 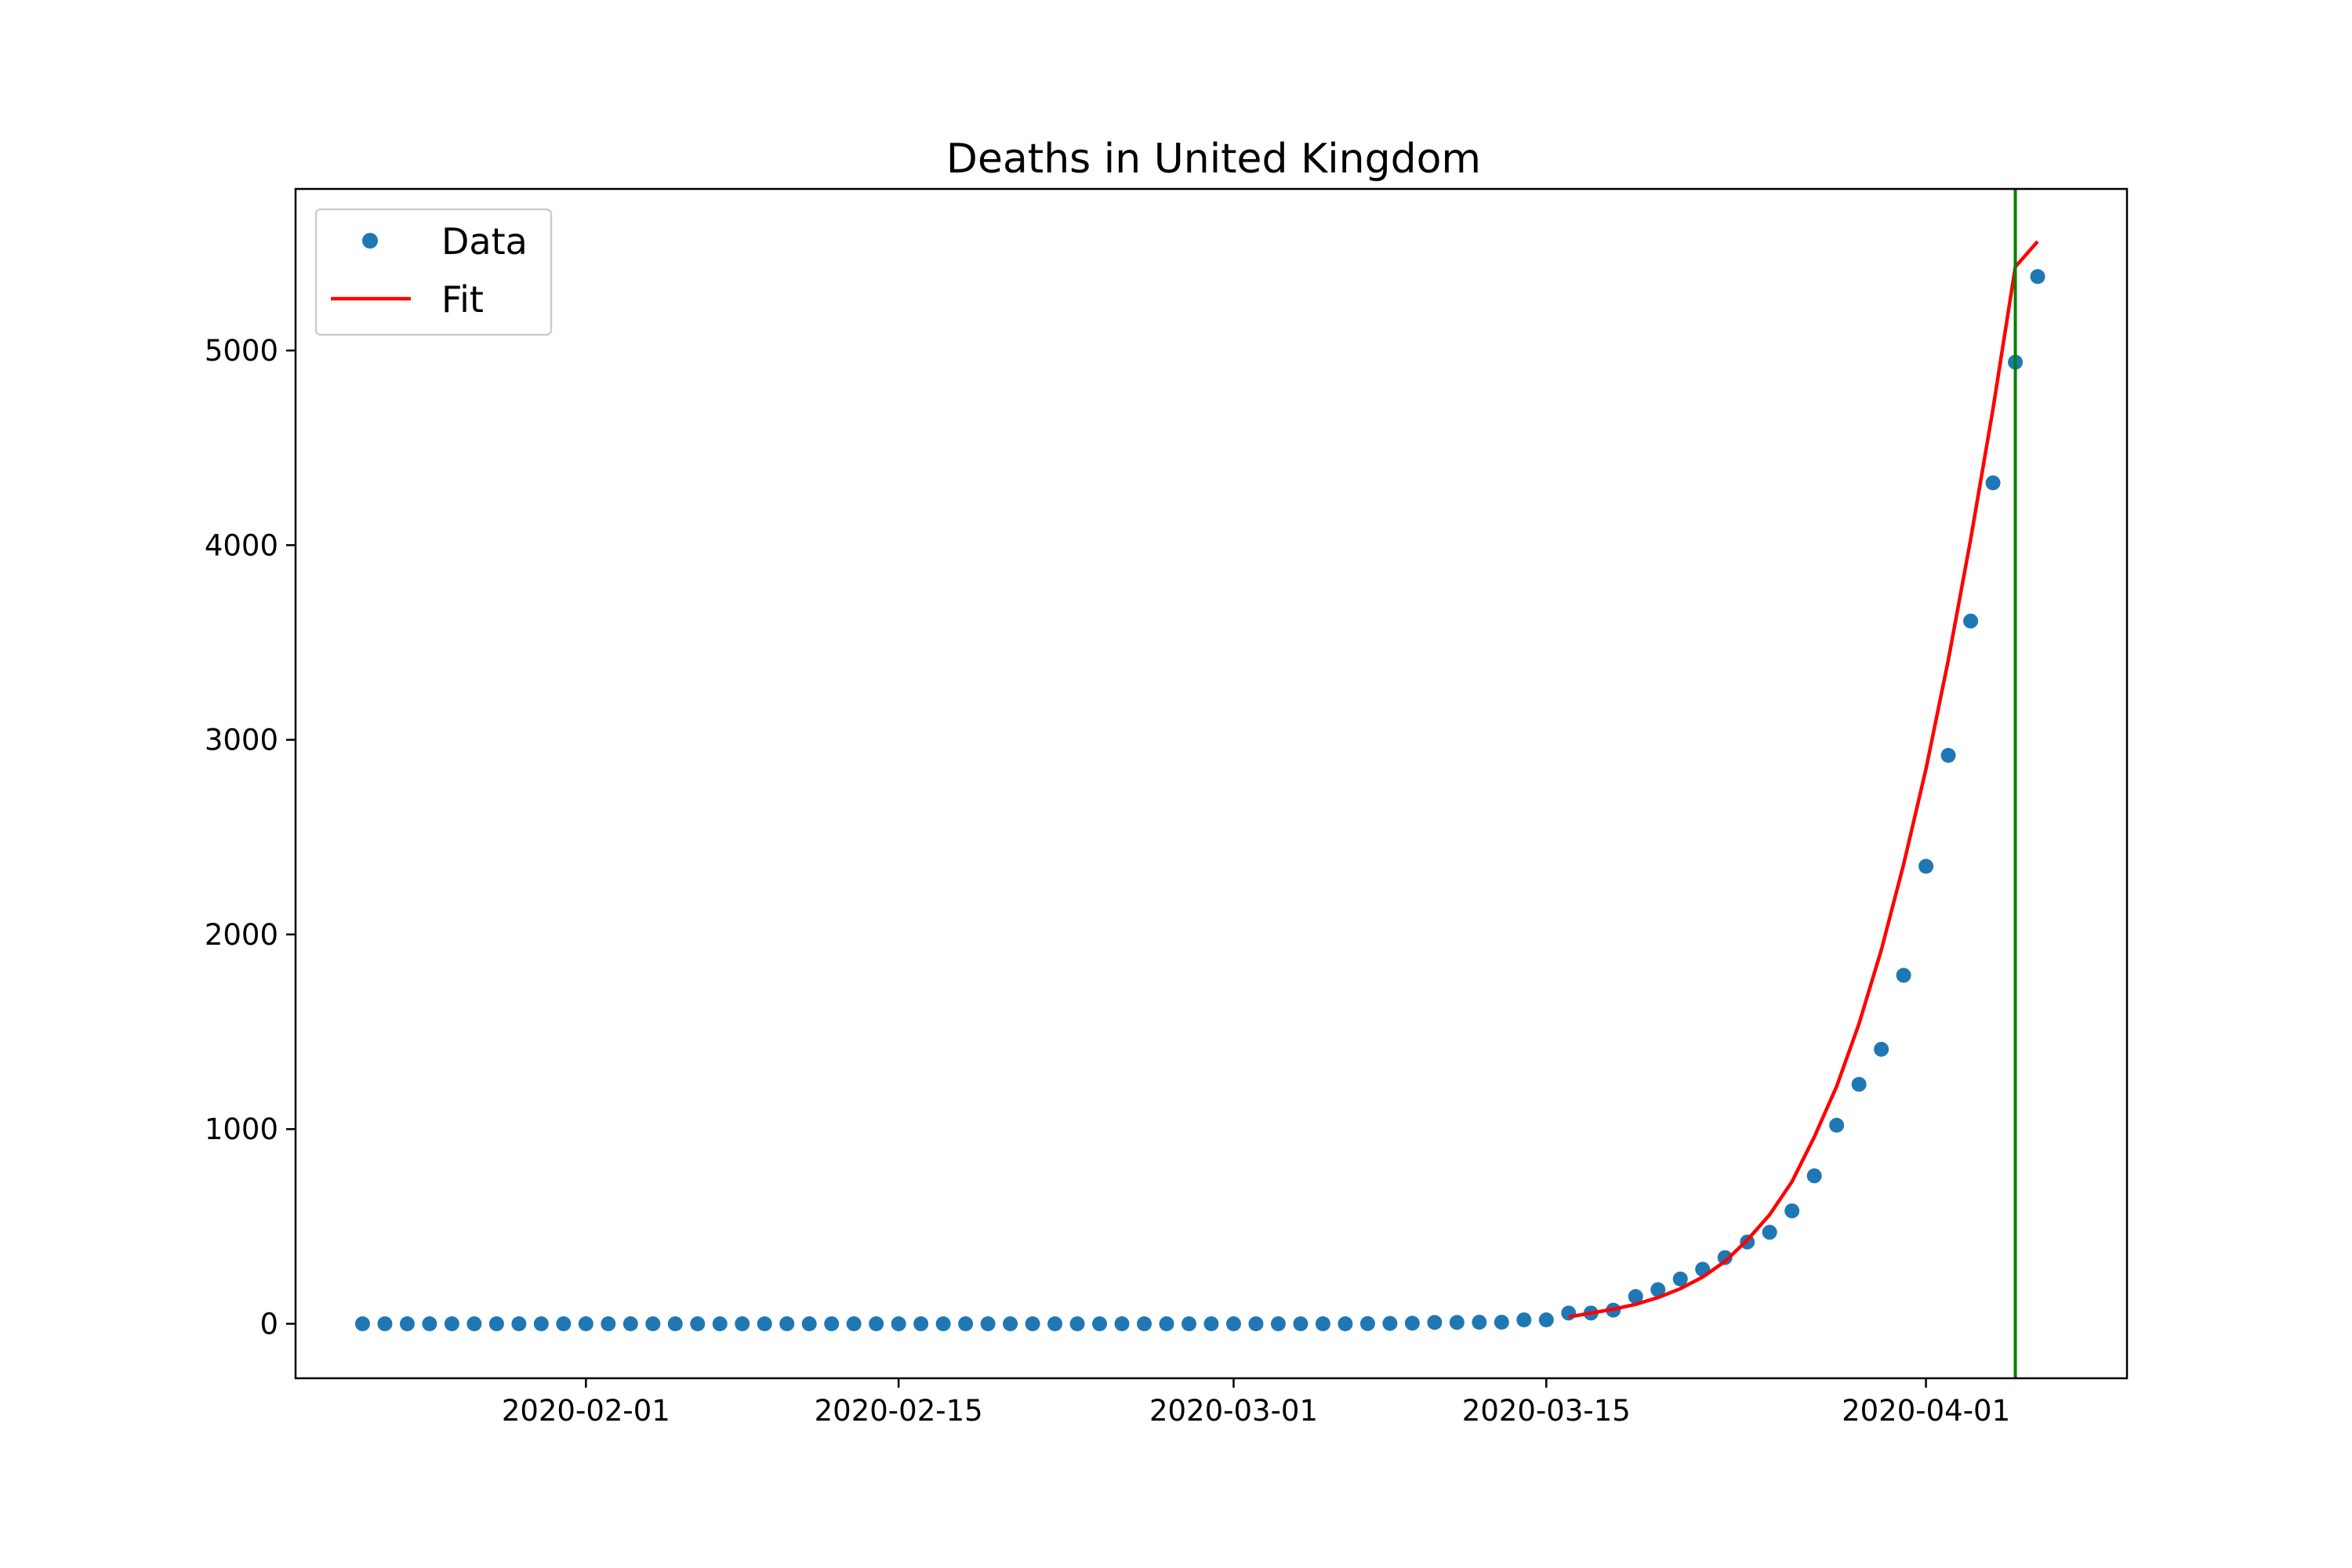 What do you see at coordinates (1926, 1411) in the screenshot?
I see `x-tick-label: 2020-04-01` at bounding box center [1926, 1411].